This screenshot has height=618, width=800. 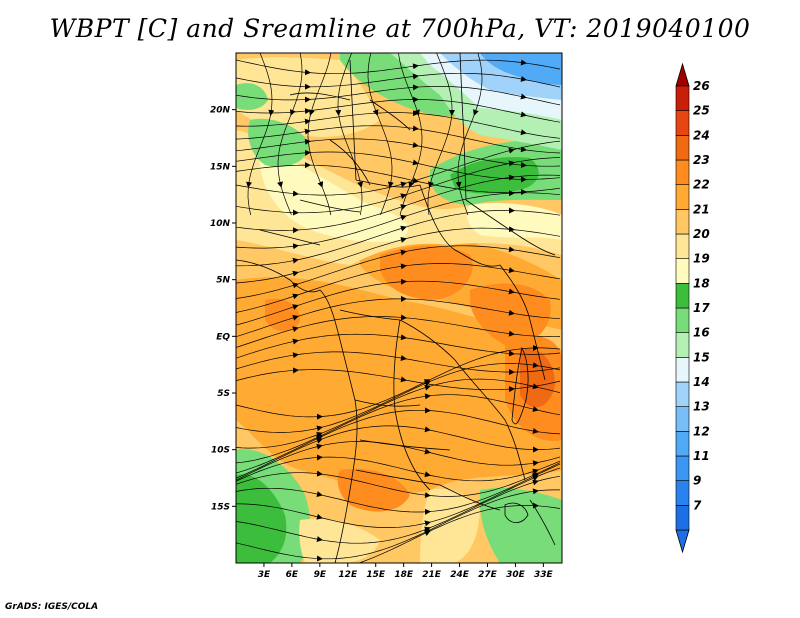 What do you see at coordinates (220, 507) in the screenshot?
I see `y-tick-label: 15S` at bounding box center [220, 507].